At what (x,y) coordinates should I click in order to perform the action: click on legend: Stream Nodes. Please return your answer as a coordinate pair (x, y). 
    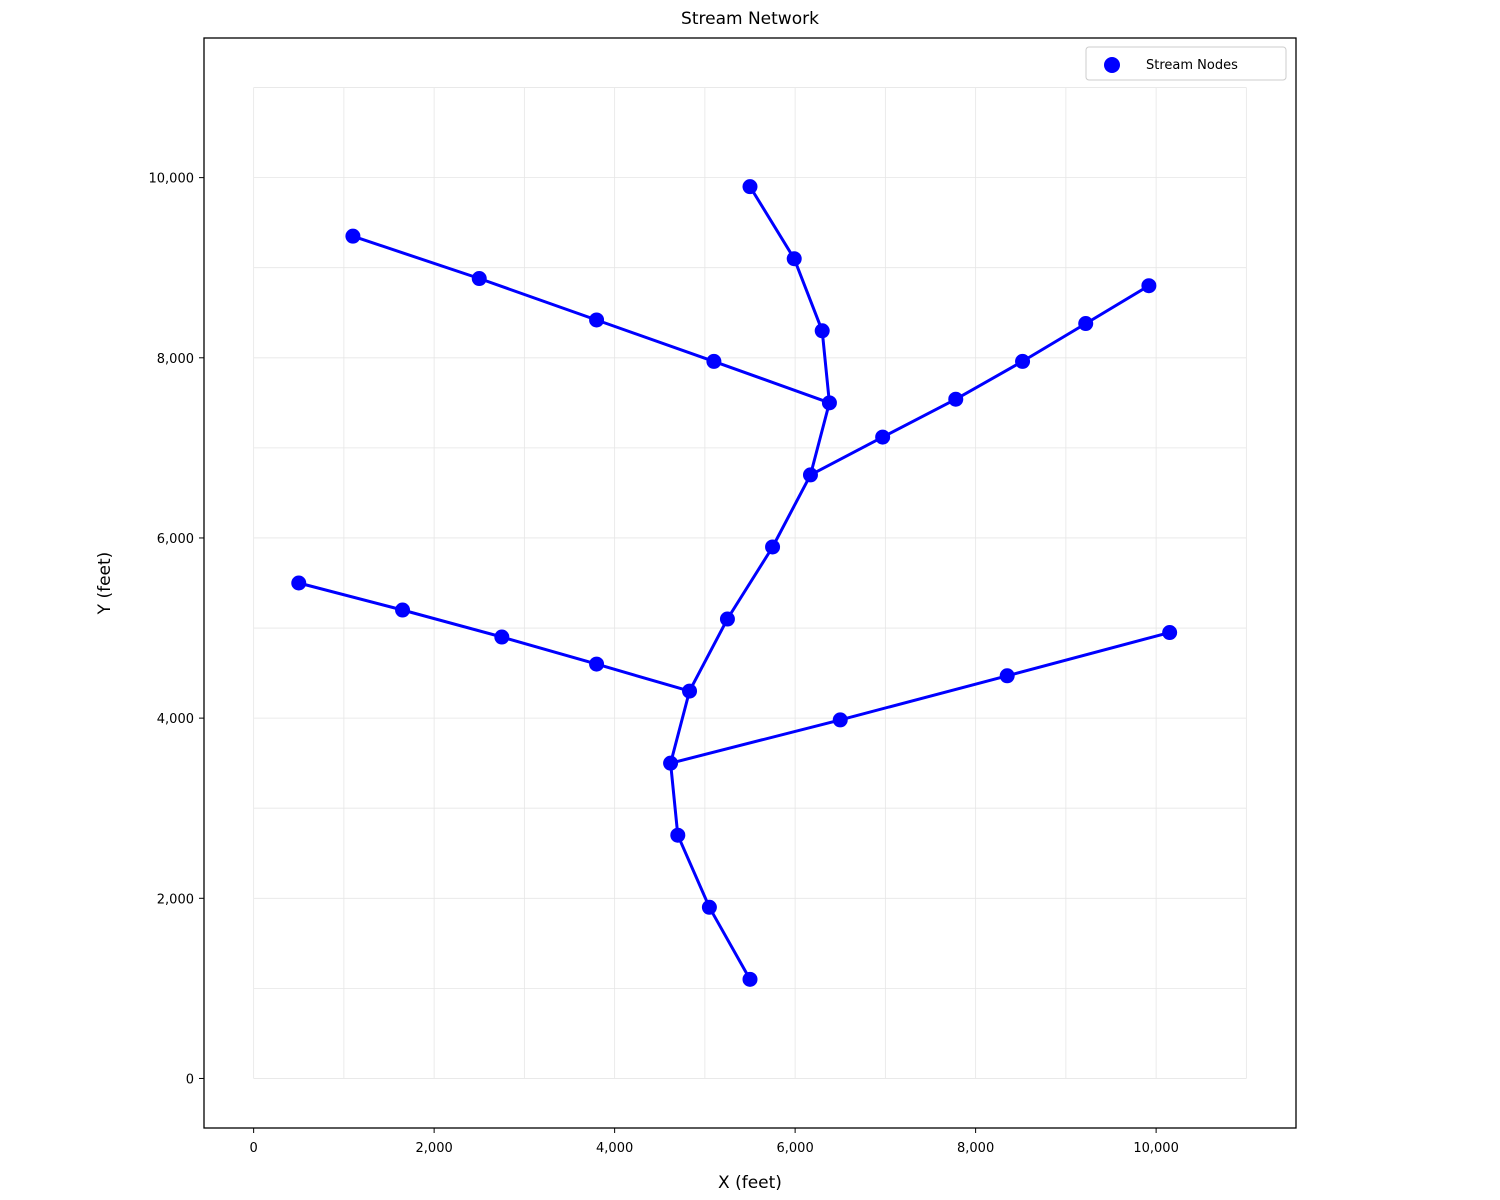
    Looking at the image, I should click on (1186, 63).